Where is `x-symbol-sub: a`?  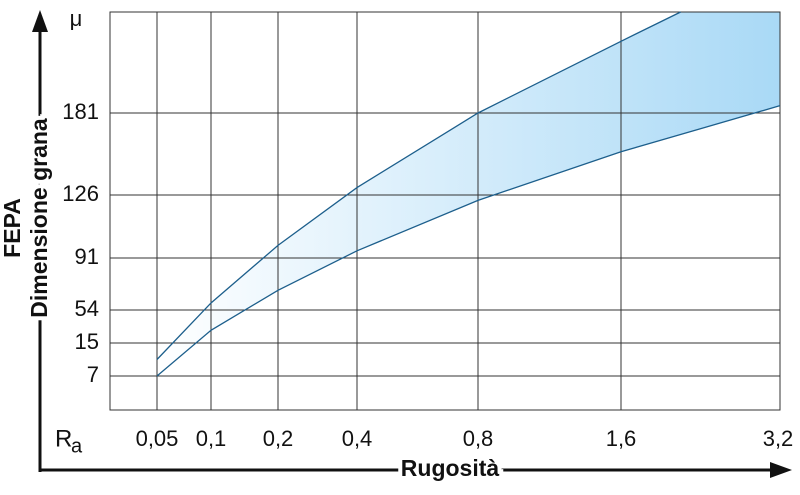 x-symbol-sub: a is located at coordinates (77, 446).